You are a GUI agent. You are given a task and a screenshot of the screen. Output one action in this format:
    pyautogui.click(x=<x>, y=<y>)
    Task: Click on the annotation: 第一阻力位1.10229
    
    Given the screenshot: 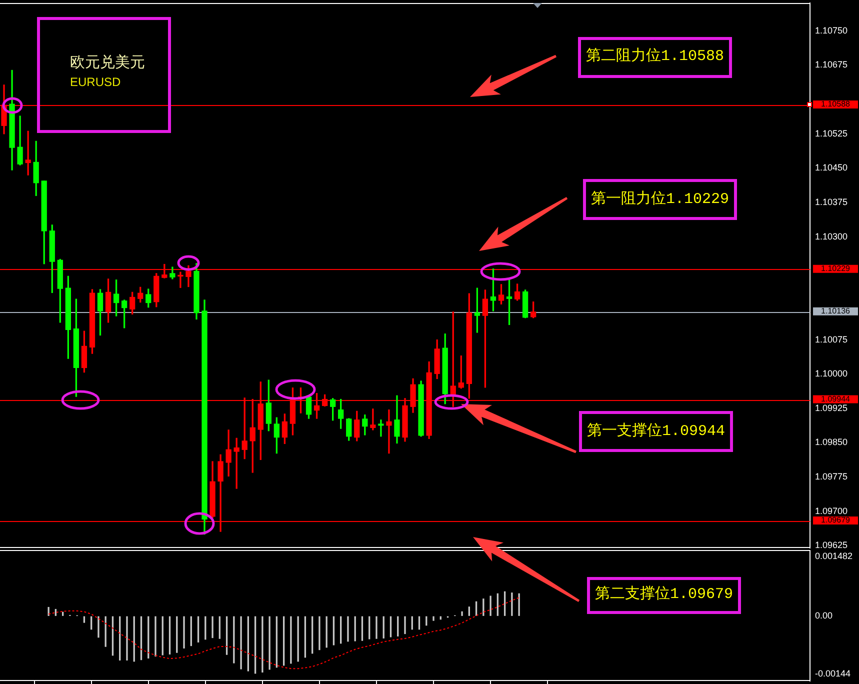 What is the action you would take?
    pyautogui.click(x=660, y=200)
    